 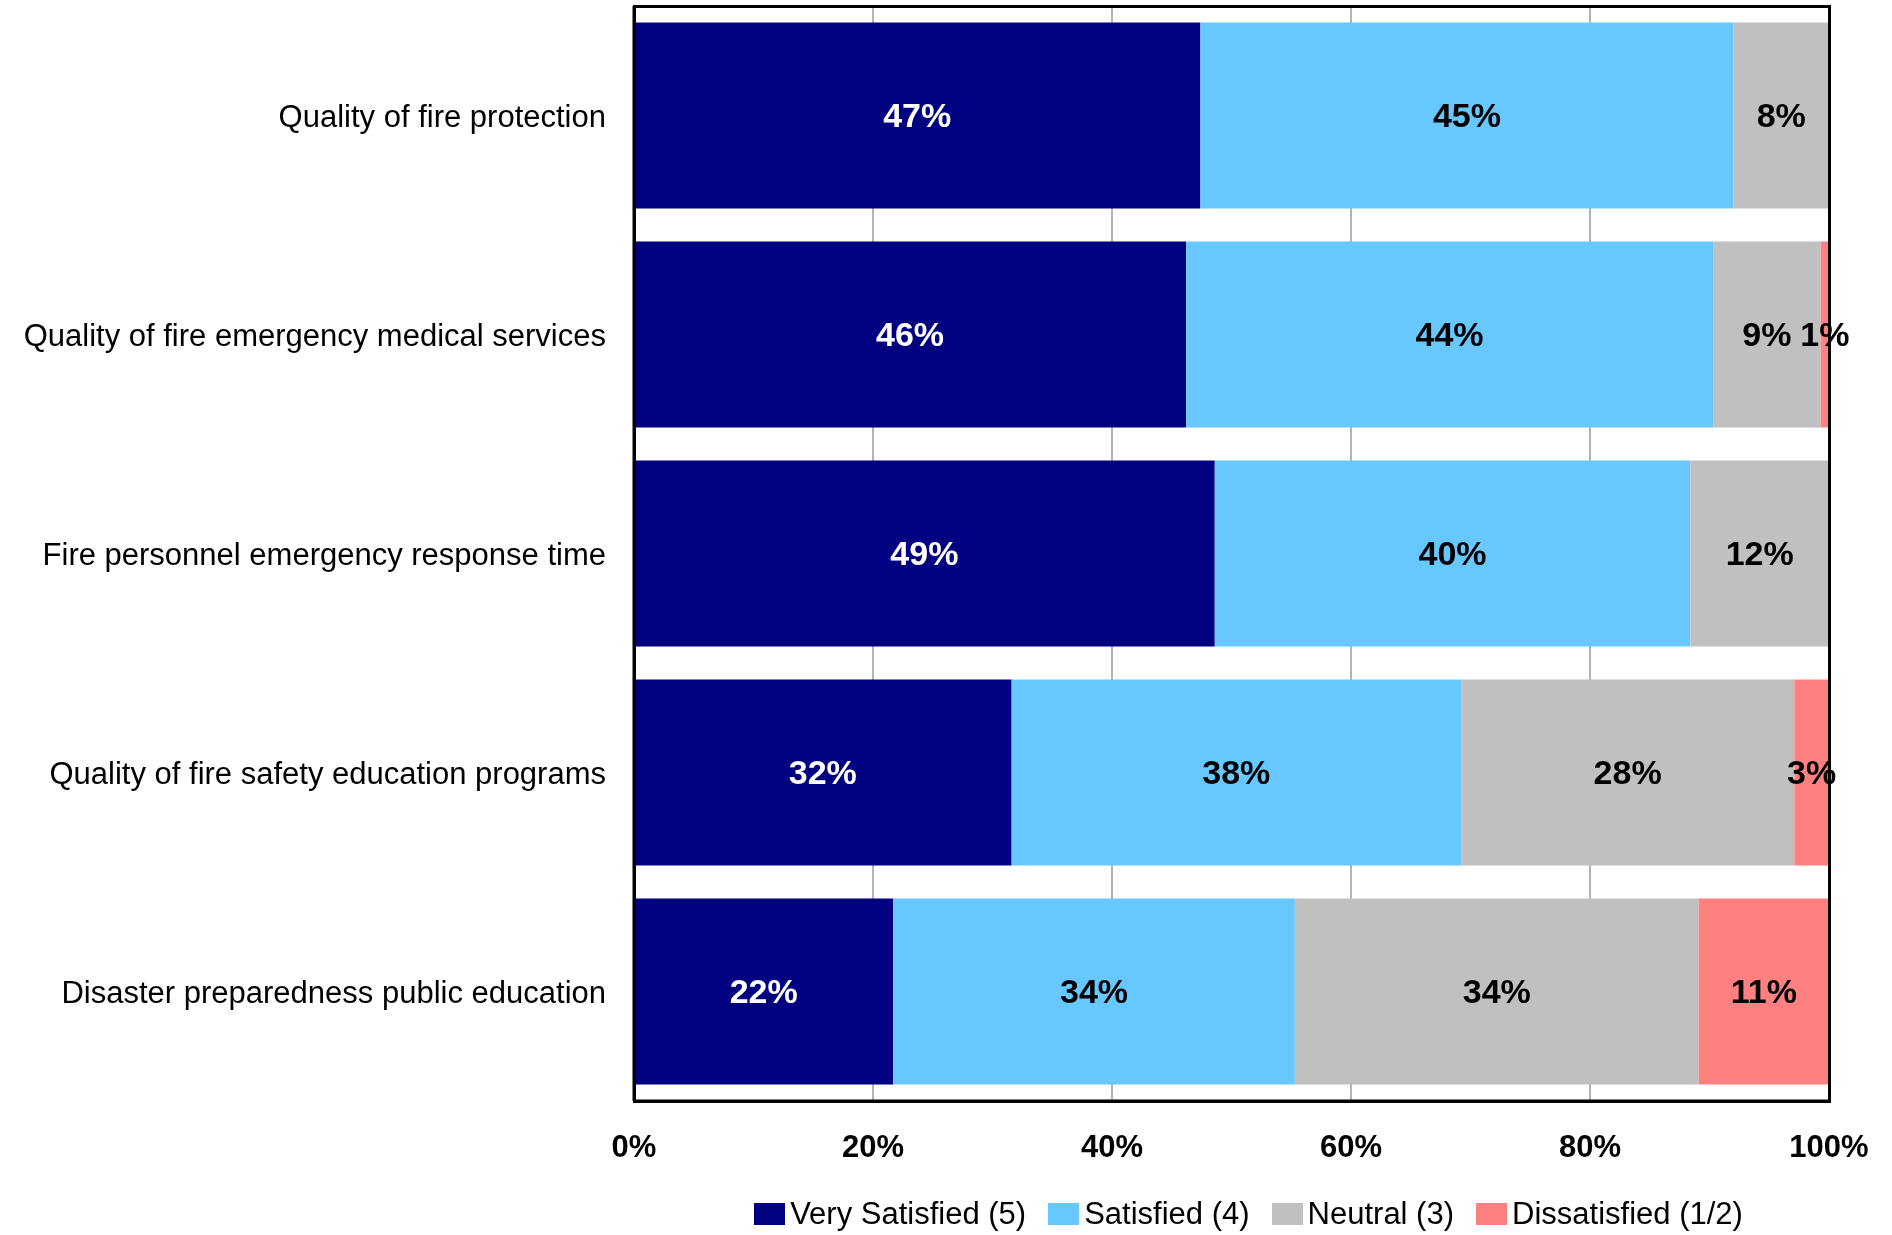 What do you see at coordinates (442, 116) in the screenshot?
I see `y-tick-label: Quality of fire protection` at bounding box center [442, 116].